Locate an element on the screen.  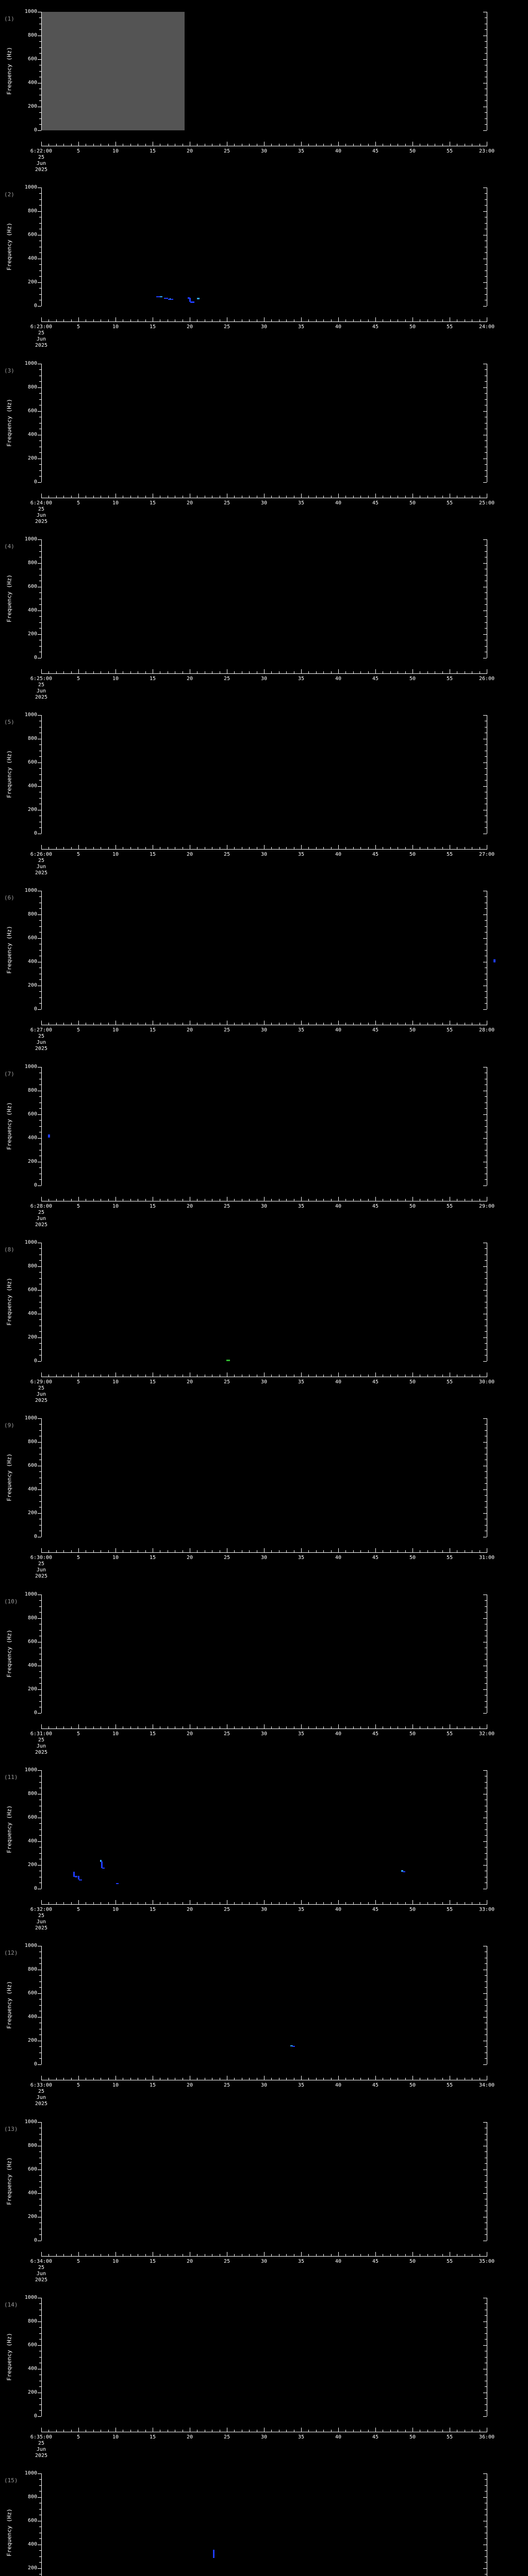
y-tick-label: 1000 is located at coordinates (31, 890).